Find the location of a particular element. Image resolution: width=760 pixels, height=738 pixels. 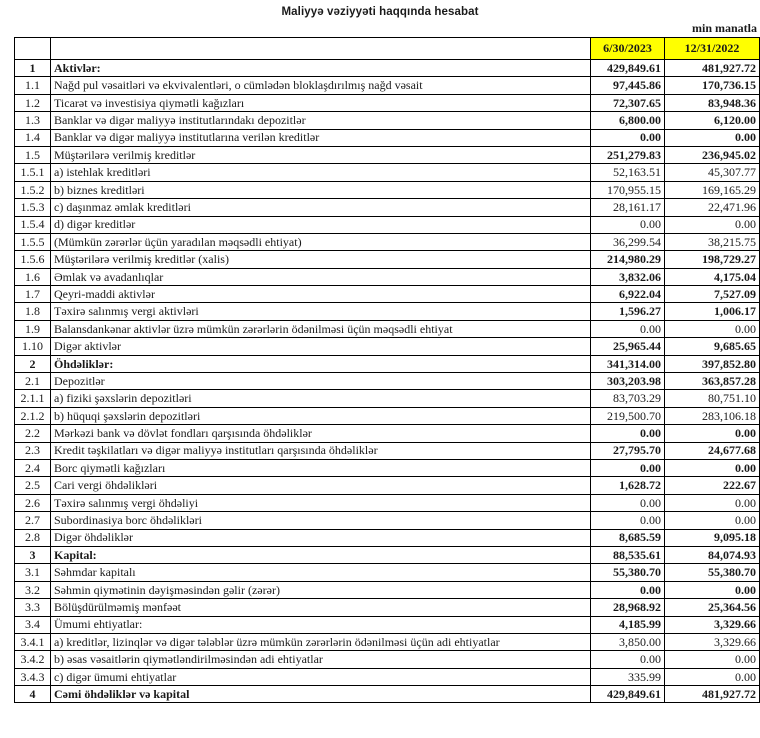

row-number: 3.3 is located at coordinates (32, 607).